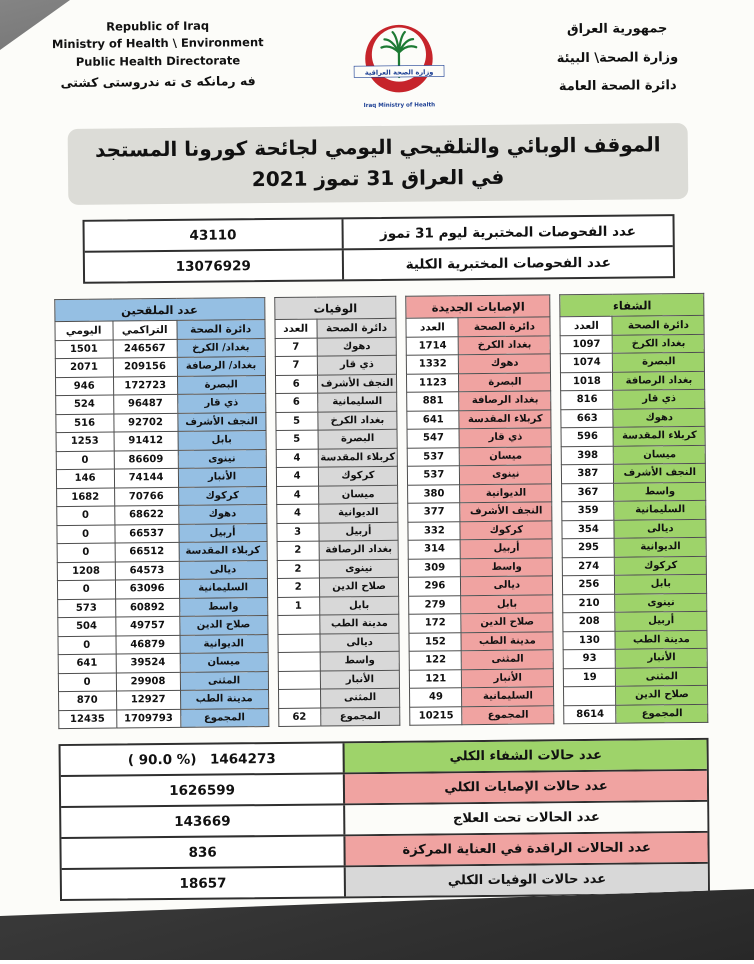 The width and height of the screenshot is (754, 964). What do you see at coordinates (432, 364) in the screenshot?
I see `province-value: 1332` at bounding box center [432, 364].